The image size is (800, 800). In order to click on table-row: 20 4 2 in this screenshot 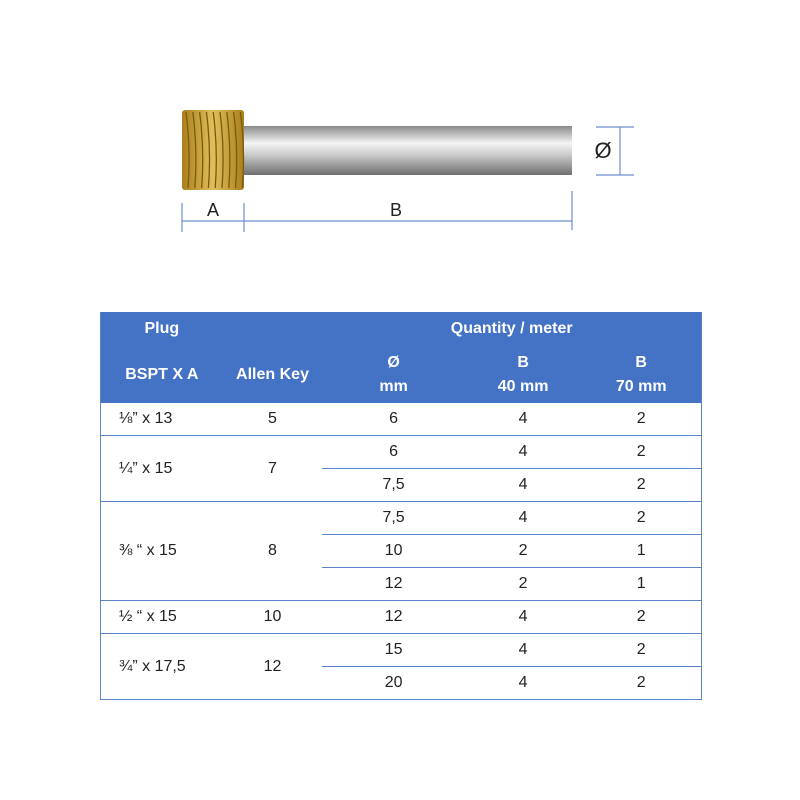, I will do `click(401, 683)`.